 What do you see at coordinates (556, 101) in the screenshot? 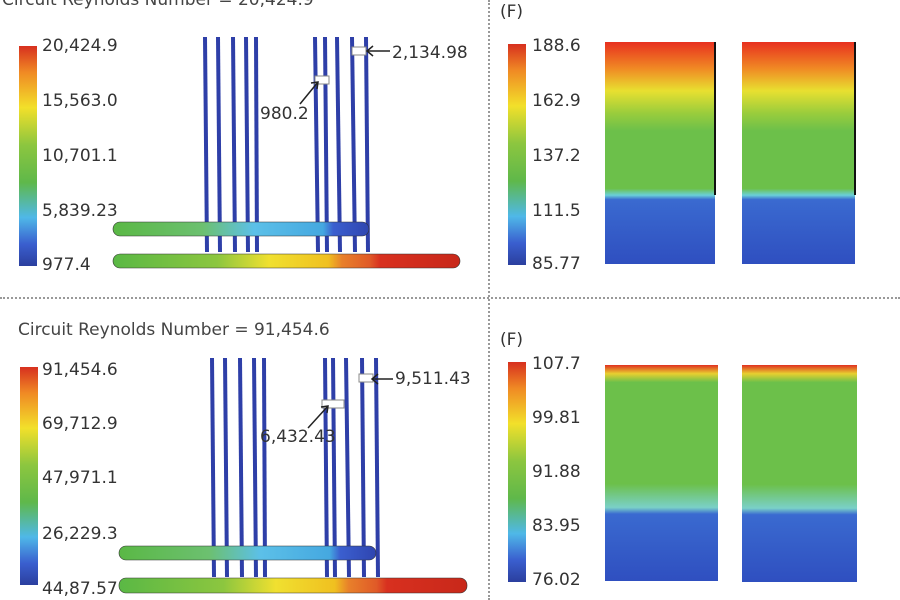
I see `temp-colorbar-label: 162.9` at bounding box center [556, 101].